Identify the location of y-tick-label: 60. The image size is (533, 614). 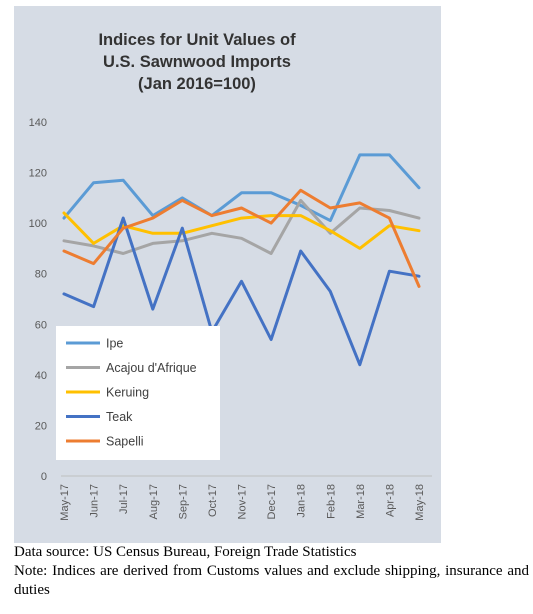
(41, 325).